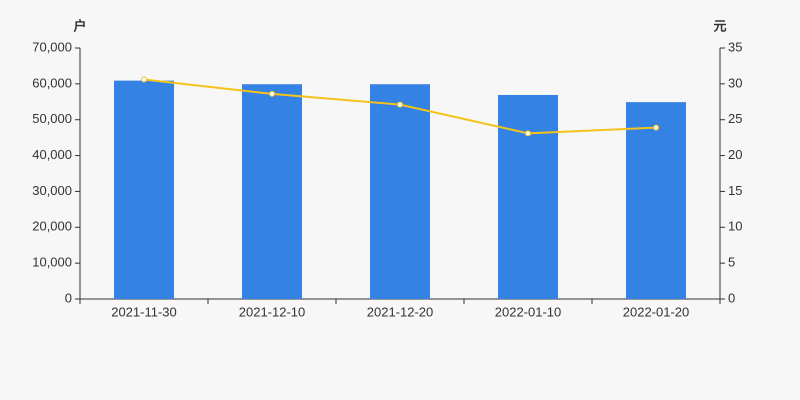 This screenshot has height=400, width=800. I want to click on x-tick-label: 2021-11-30, so click(144, 311).